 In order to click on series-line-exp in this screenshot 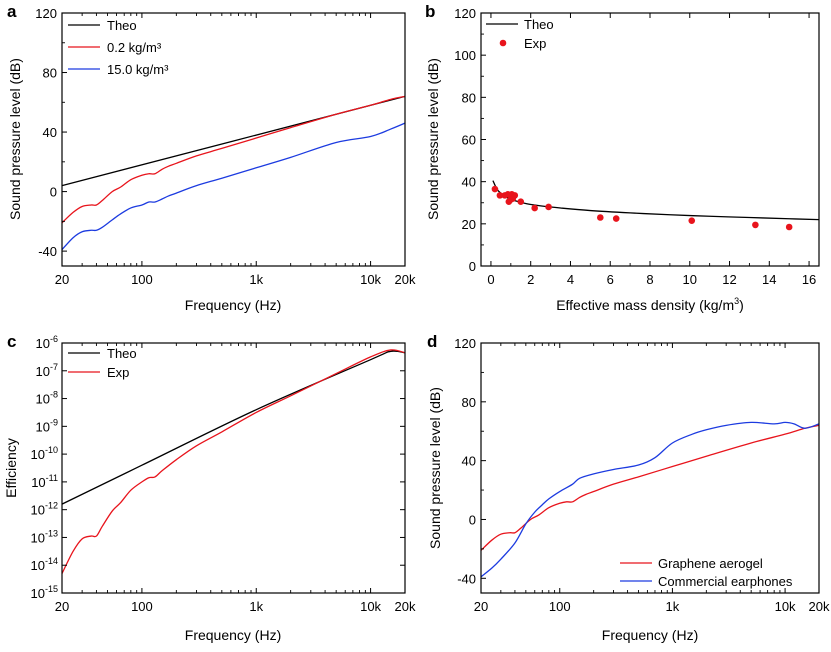, I will do `click(233, 461)`.